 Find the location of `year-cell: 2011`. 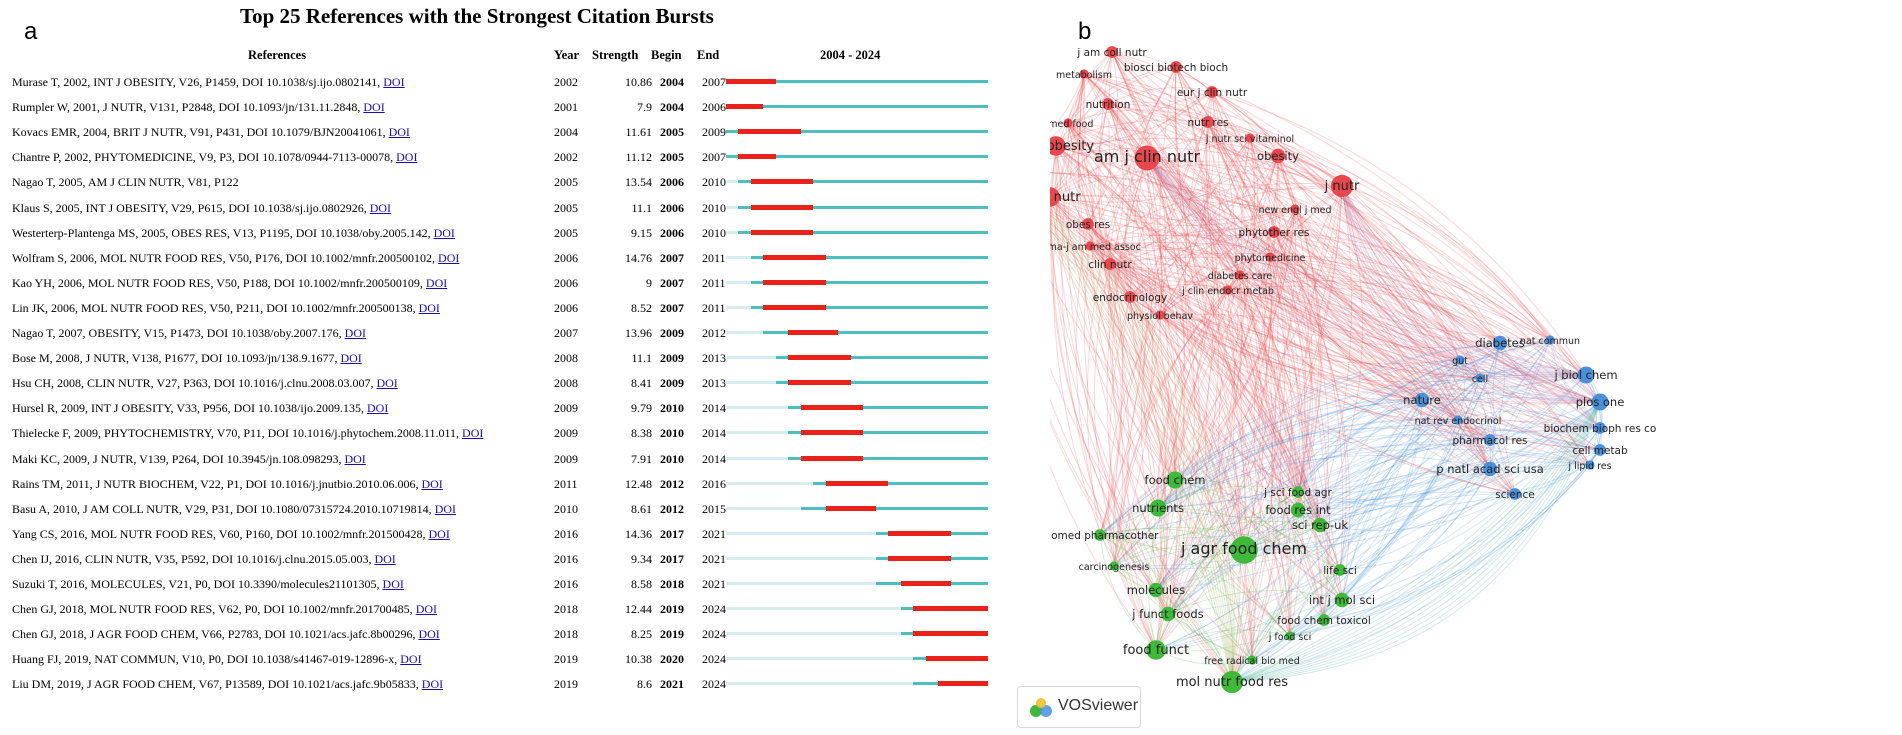

year-cell: 2011 is located at coordinates (566, 483).